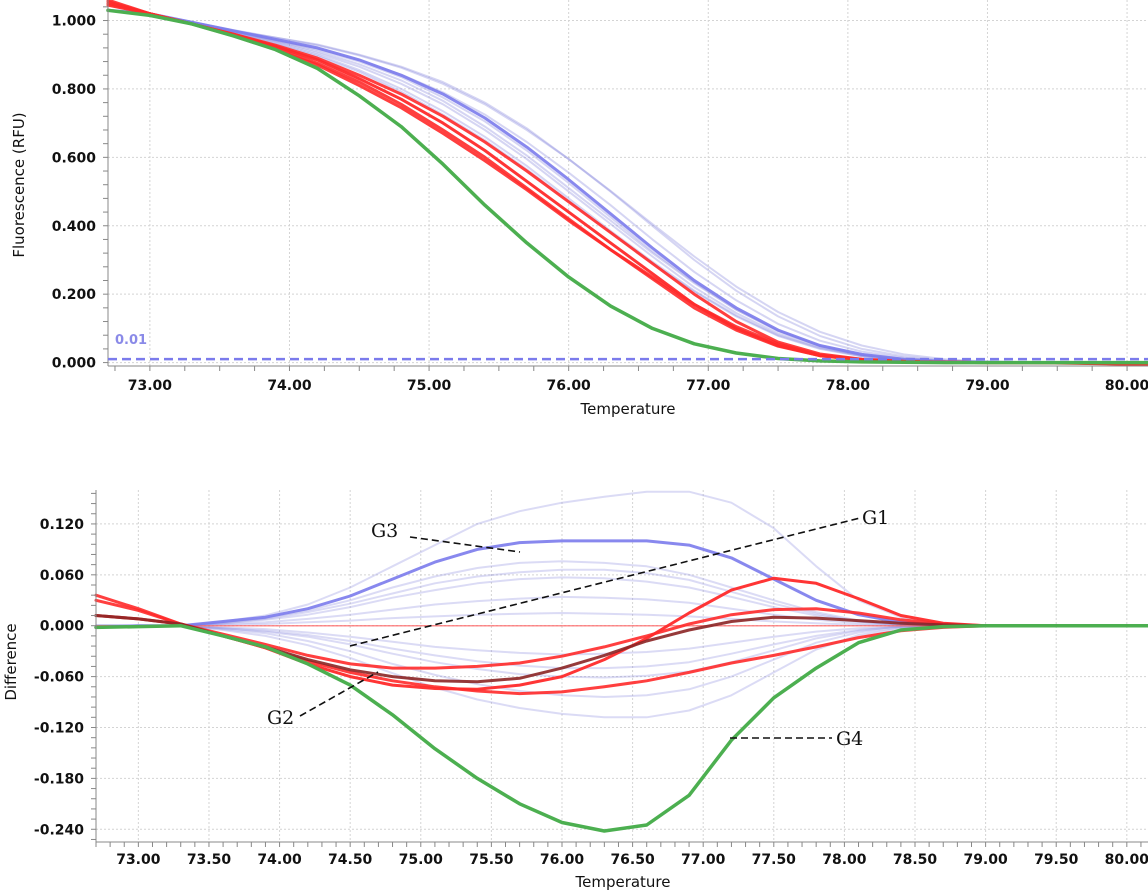  What do you see at coordinates (985, 860) in the screenshot?
I see `difference-x-tick-label: 79.00` at bounding box center [985, 860].